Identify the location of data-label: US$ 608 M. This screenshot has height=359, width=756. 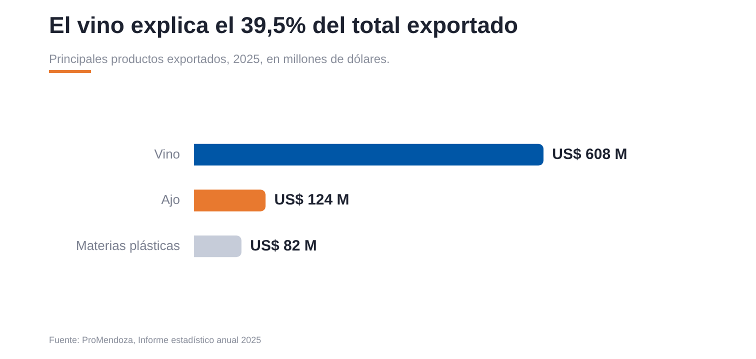
(590, 154).